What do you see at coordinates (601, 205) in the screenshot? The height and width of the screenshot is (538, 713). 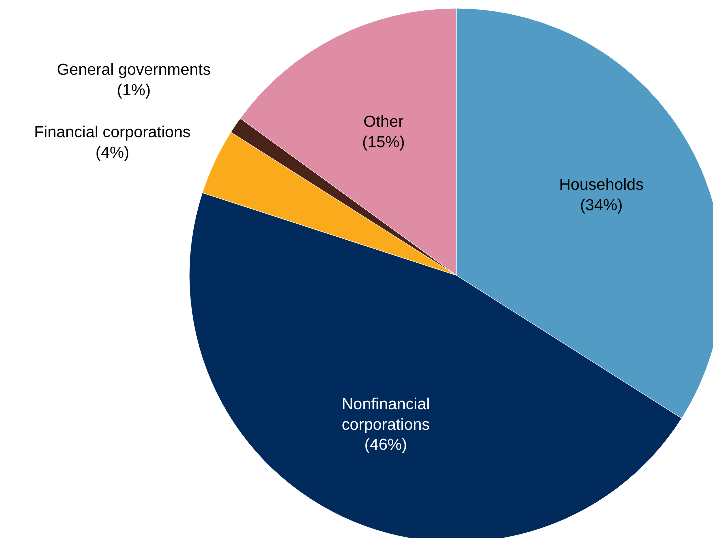 I see `data-label: (34%)` at bounding box center [601, 205].